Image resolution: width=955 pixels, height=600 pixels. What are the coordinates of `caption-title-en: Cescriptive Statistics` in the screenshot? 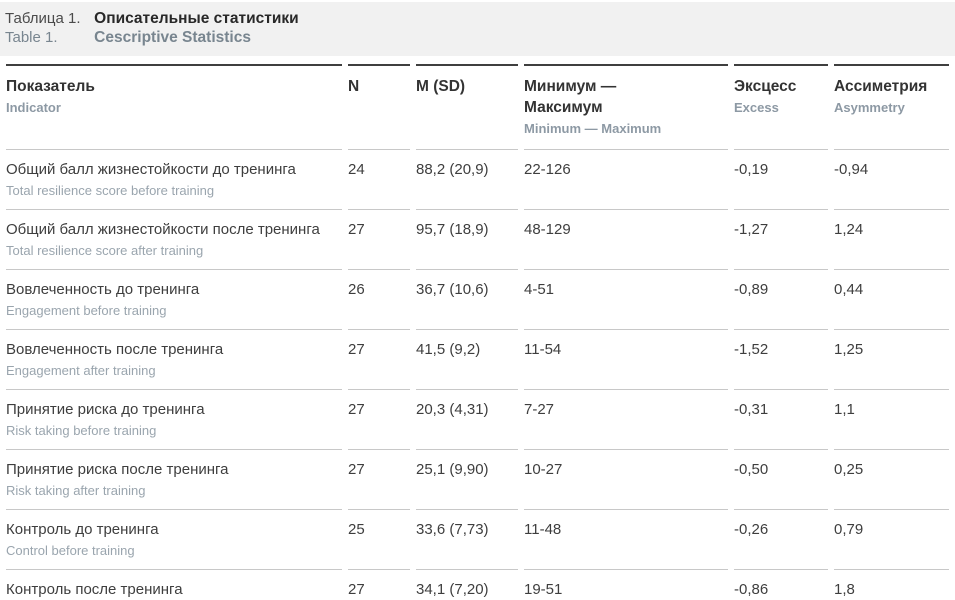 It's located at (172, 37).